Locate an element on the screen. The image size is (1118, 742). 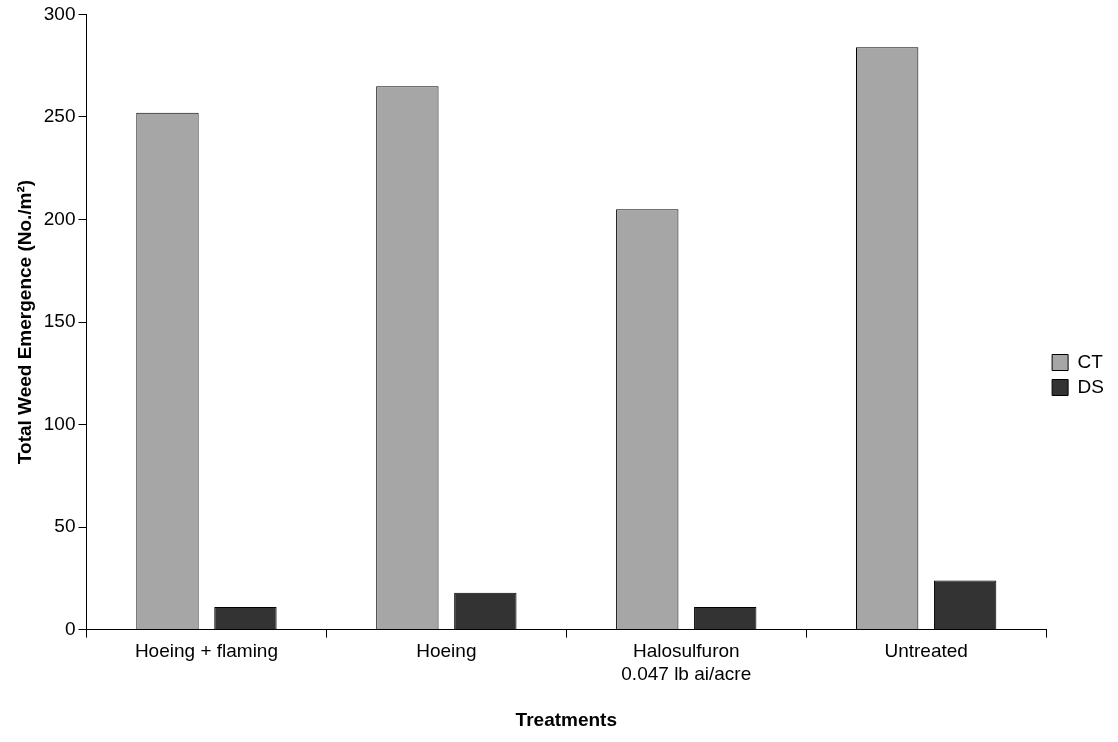
y-tick-label: 100 is located at coordinates (59, 423).